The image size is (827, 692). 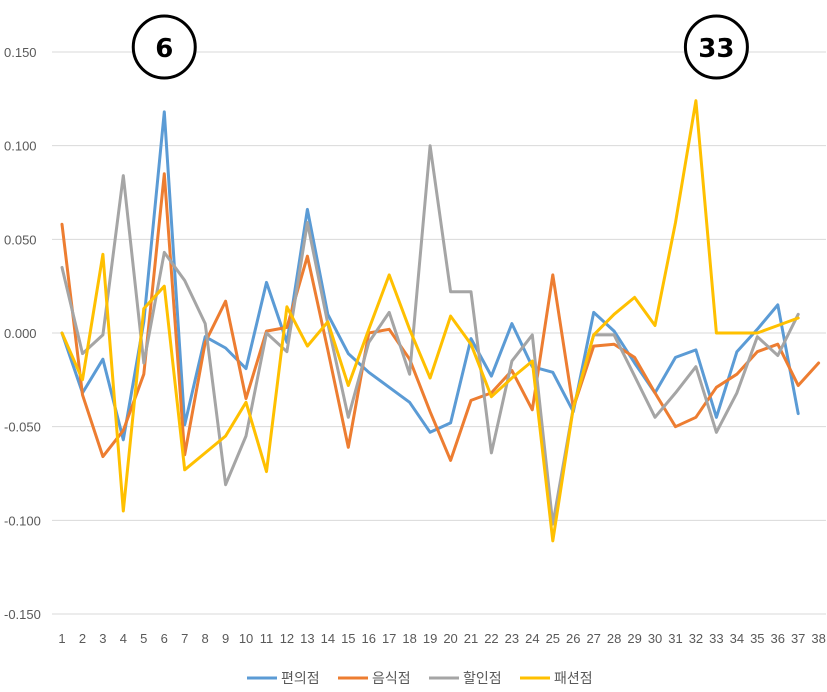 I want to click on x-tick-label: 4, so click(x=123, y=638).